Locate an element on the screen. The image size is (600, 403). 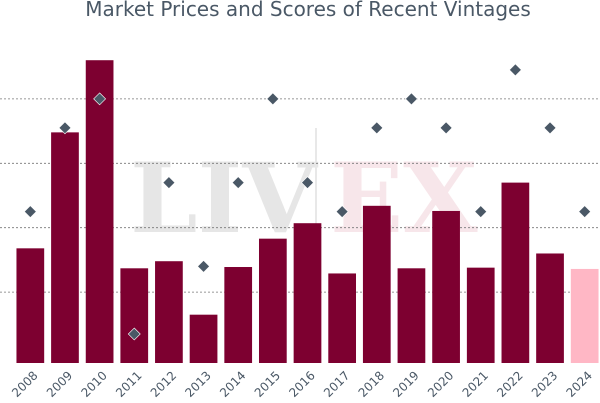
price-bar-2013 is located at coordinates (203, 338).